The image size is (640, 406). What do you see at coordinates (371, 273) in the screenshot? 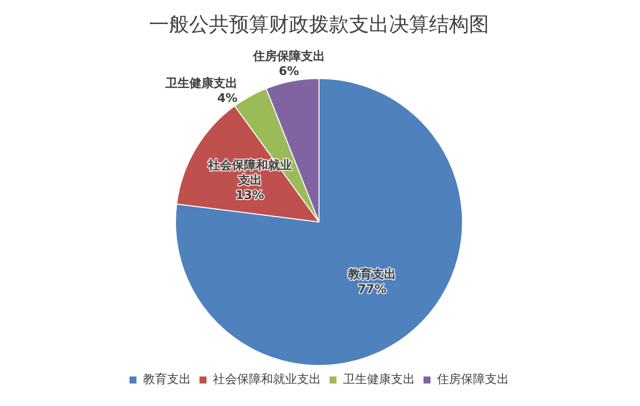
I see `slice-label: 教育支出` at bounding box center [371, 273].